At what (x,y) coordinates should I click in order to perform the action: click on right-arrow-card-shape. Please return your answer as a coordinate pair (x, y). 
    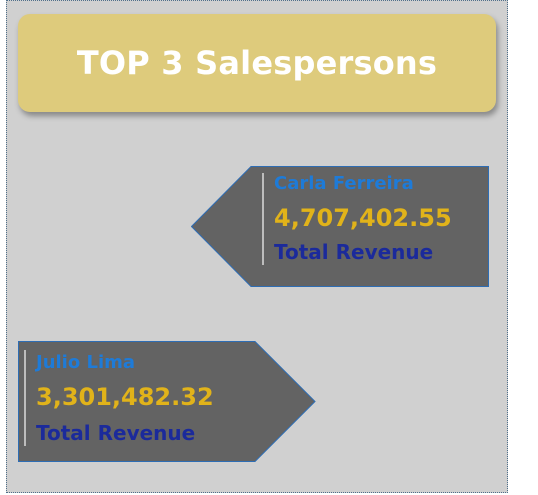
    Looking at the image, I should click on (167, 401).